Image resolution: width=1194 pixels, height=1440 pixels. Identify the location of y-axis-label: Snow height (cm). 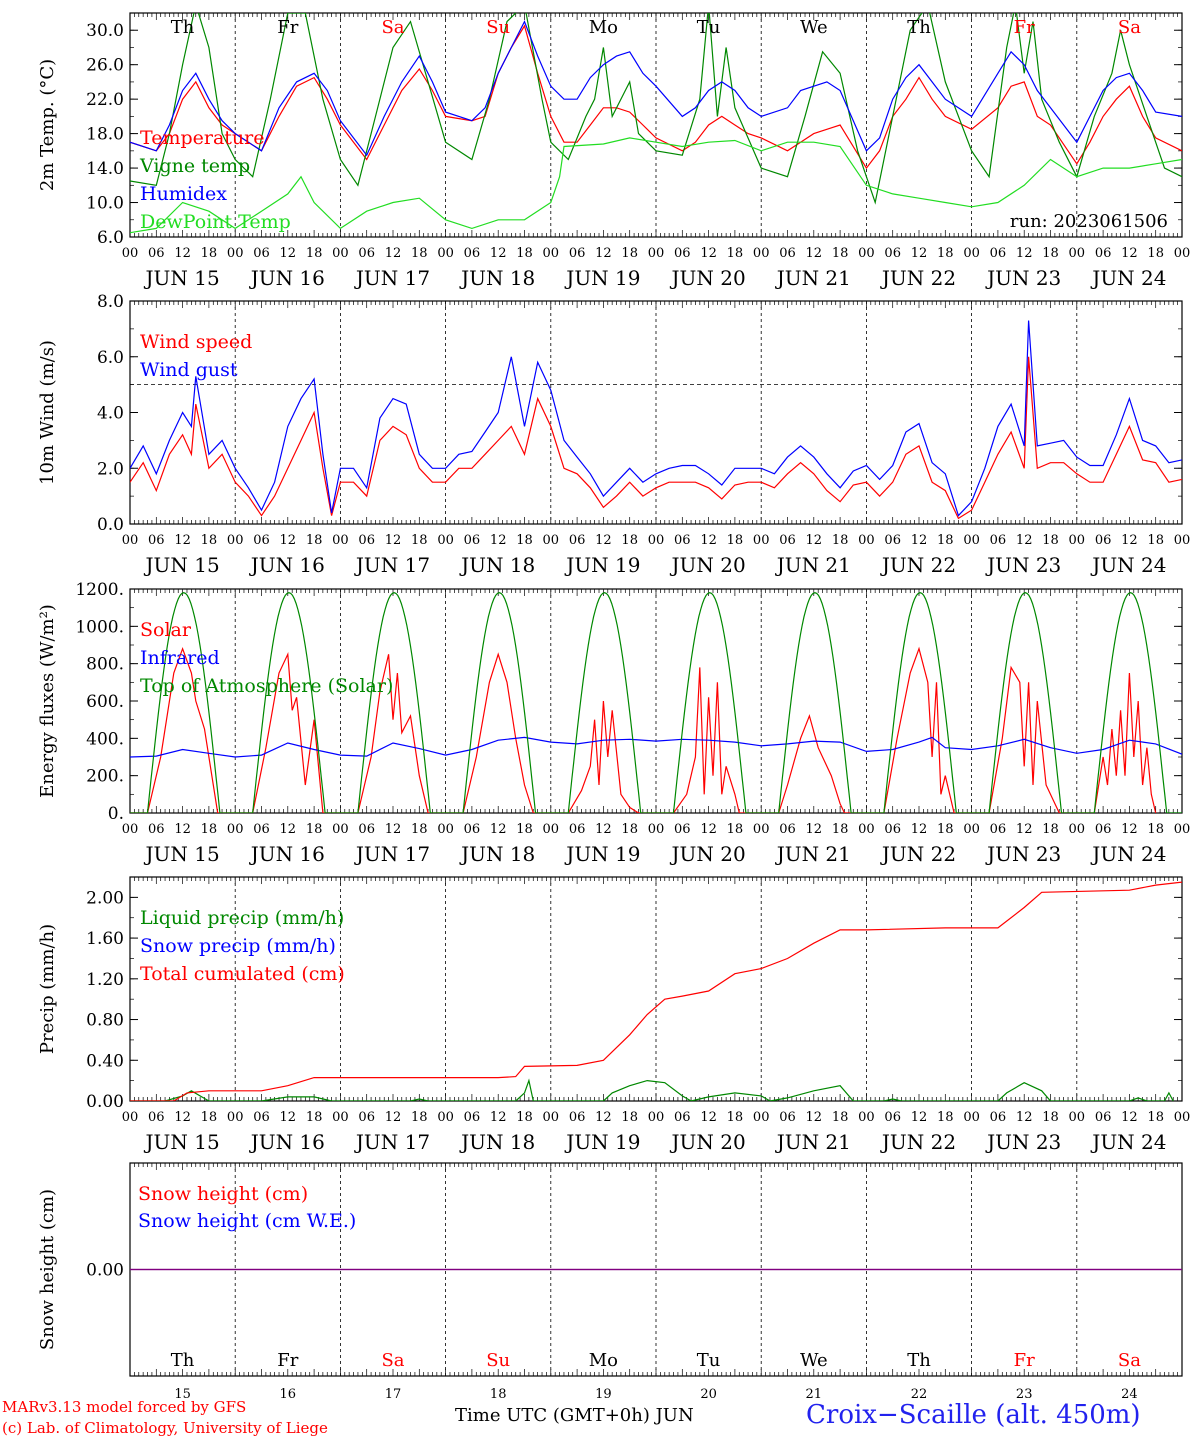
(47, 1269).